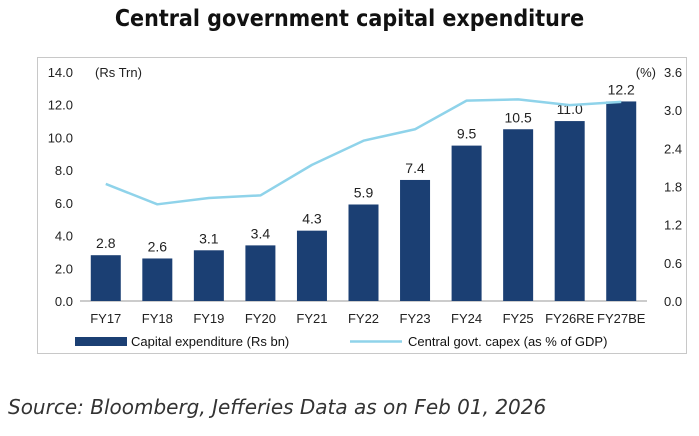 Image resolution: width=699 pixels, height=436 pixels. I want to click on right-axis-tick-label: 3.0, so click(673, 110).